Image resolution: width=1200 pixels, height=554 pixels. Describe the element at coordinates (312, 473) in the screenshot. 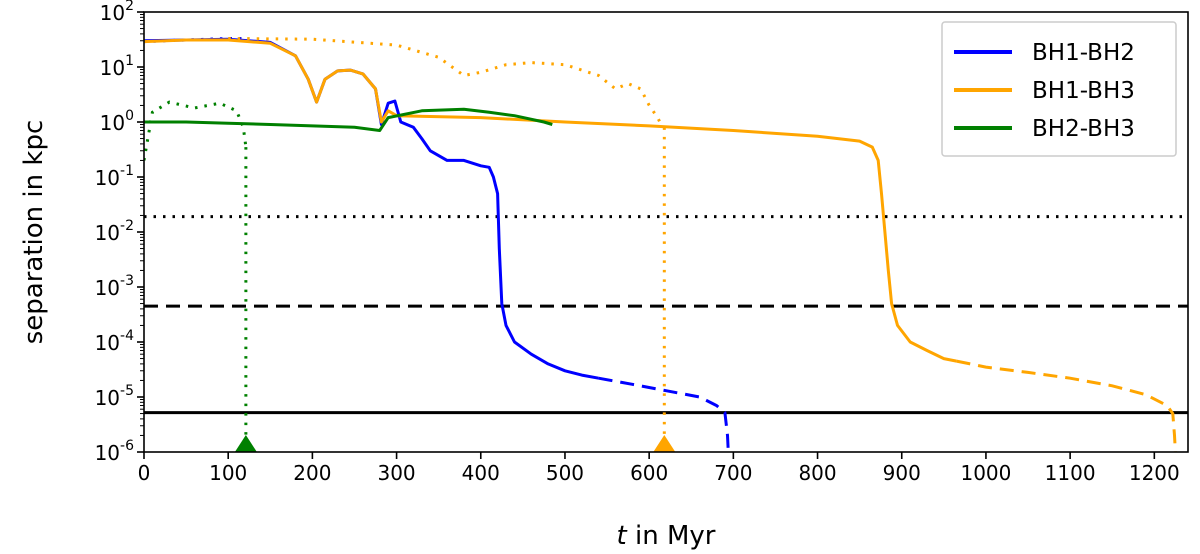

I see `x-tick-label: 200` at that location.